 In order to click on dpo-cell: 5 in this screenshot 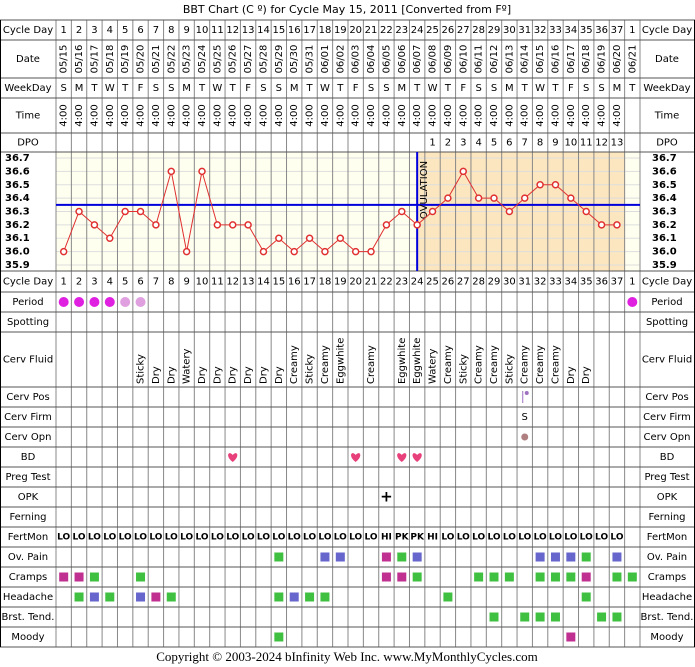, I will do `click(494, 143)`.